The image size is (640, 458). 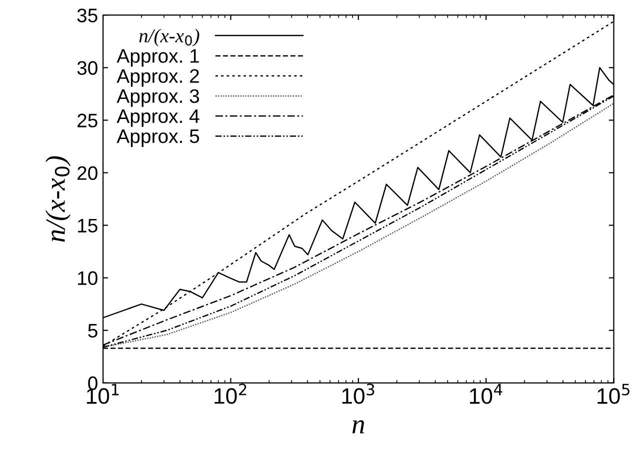 What do you see at coordinates (358, 394) in the screenshot?
I see `x-tick-label: 10$^{3}$` at bounding box center [358, 394].